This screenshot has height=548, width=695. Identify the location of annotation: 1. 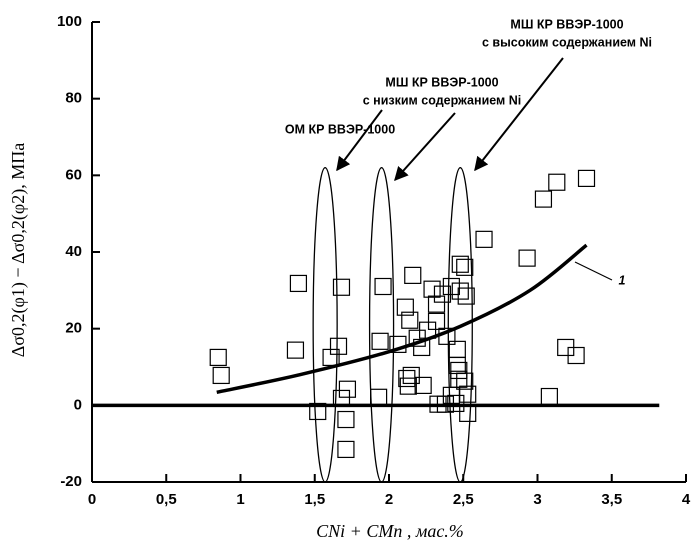
(622, 280).